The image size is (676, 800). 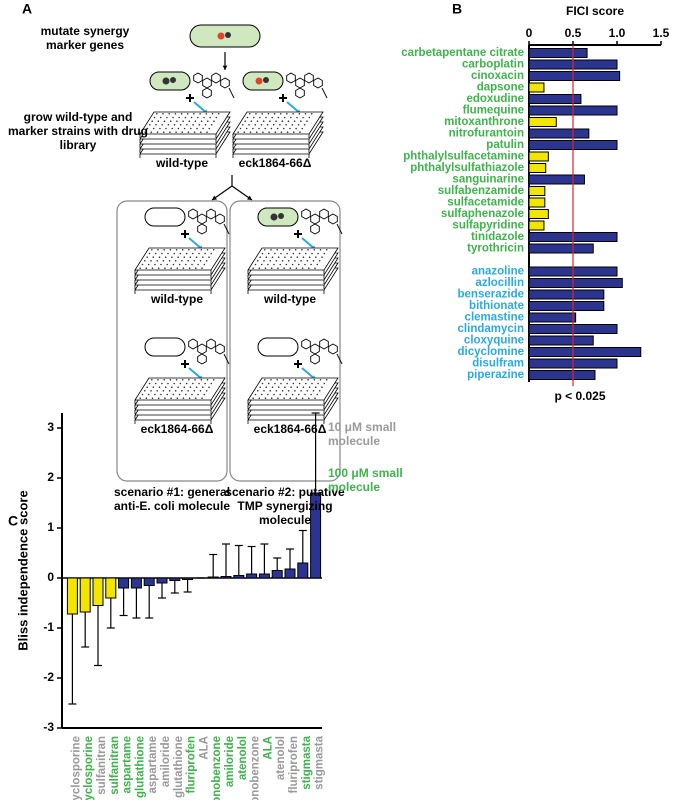 I want to click on y-tick-label: azlocillin, so click(x=499, y=283).